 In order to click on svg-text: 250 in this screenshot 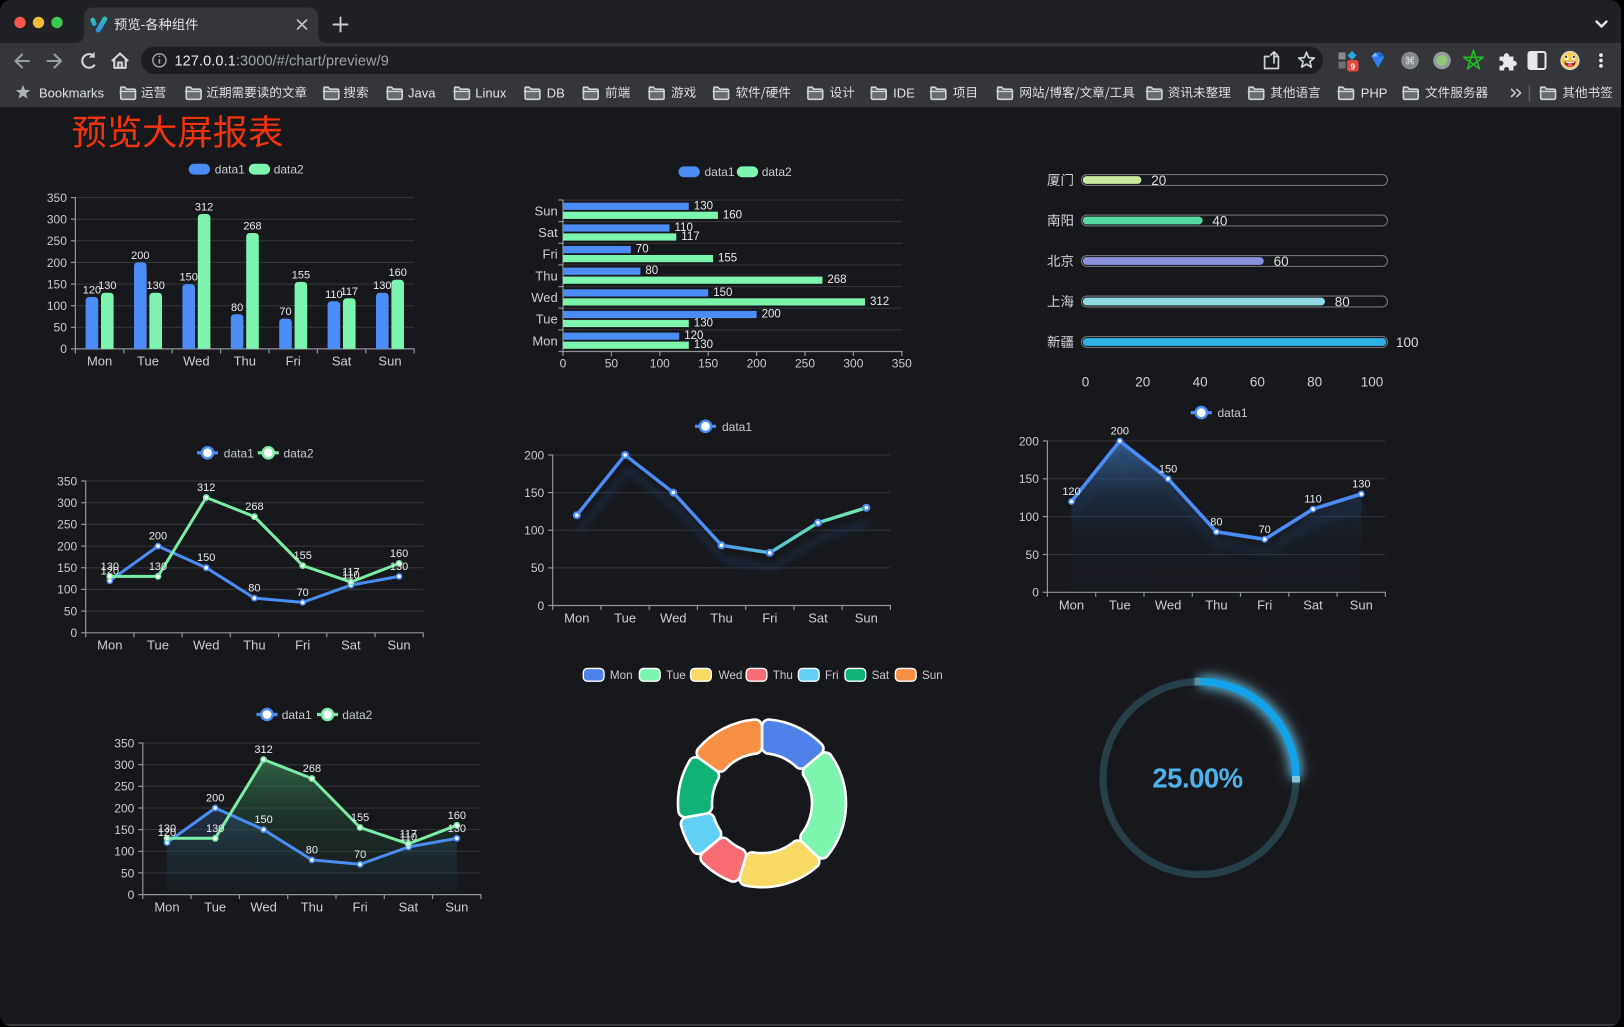, I will do `click(124, 787)`.